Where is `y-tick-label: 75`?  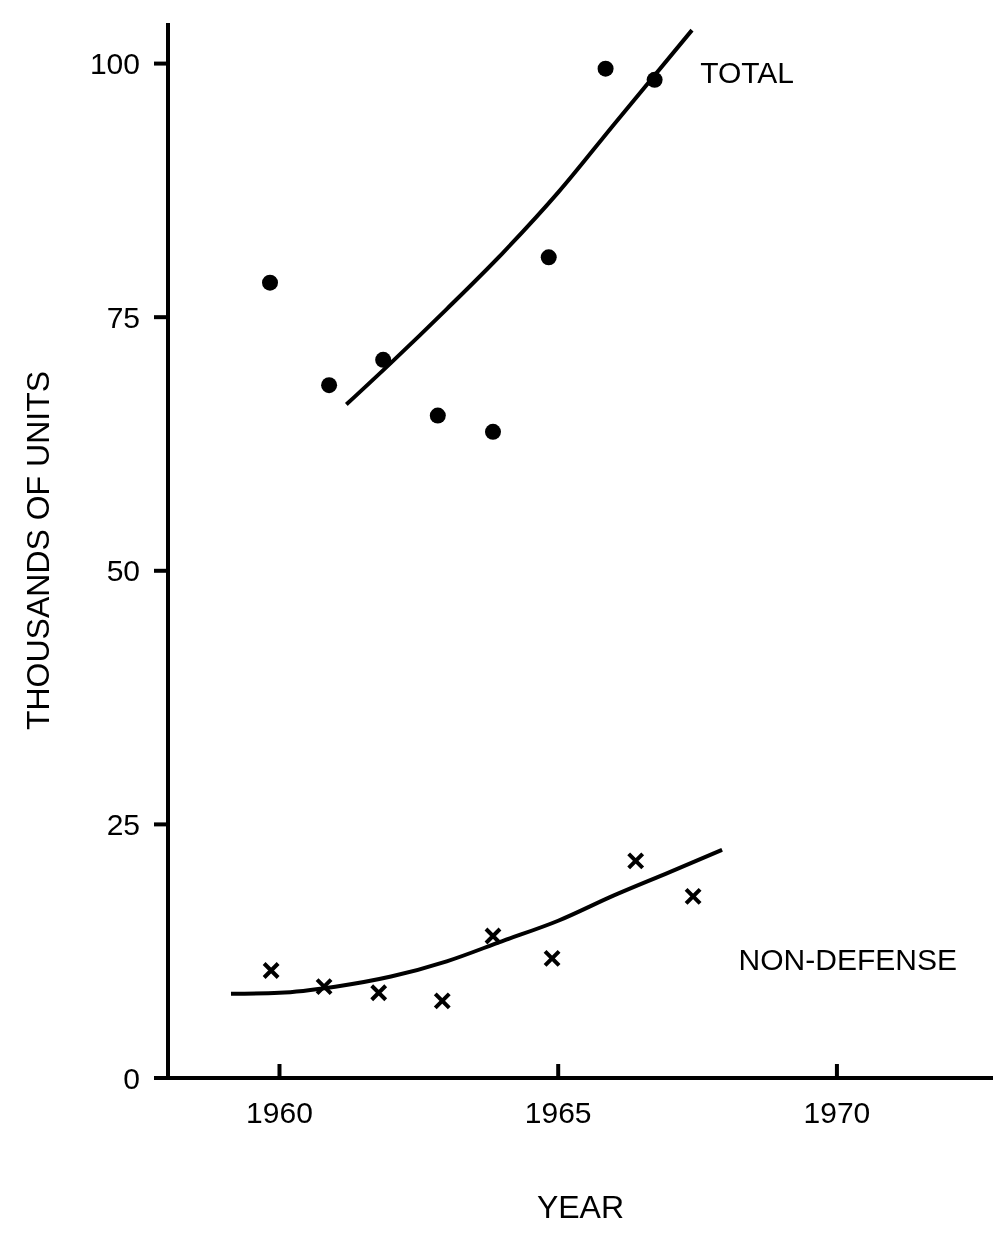
y-tick-label: 75 is located at coordinates (123, 317).